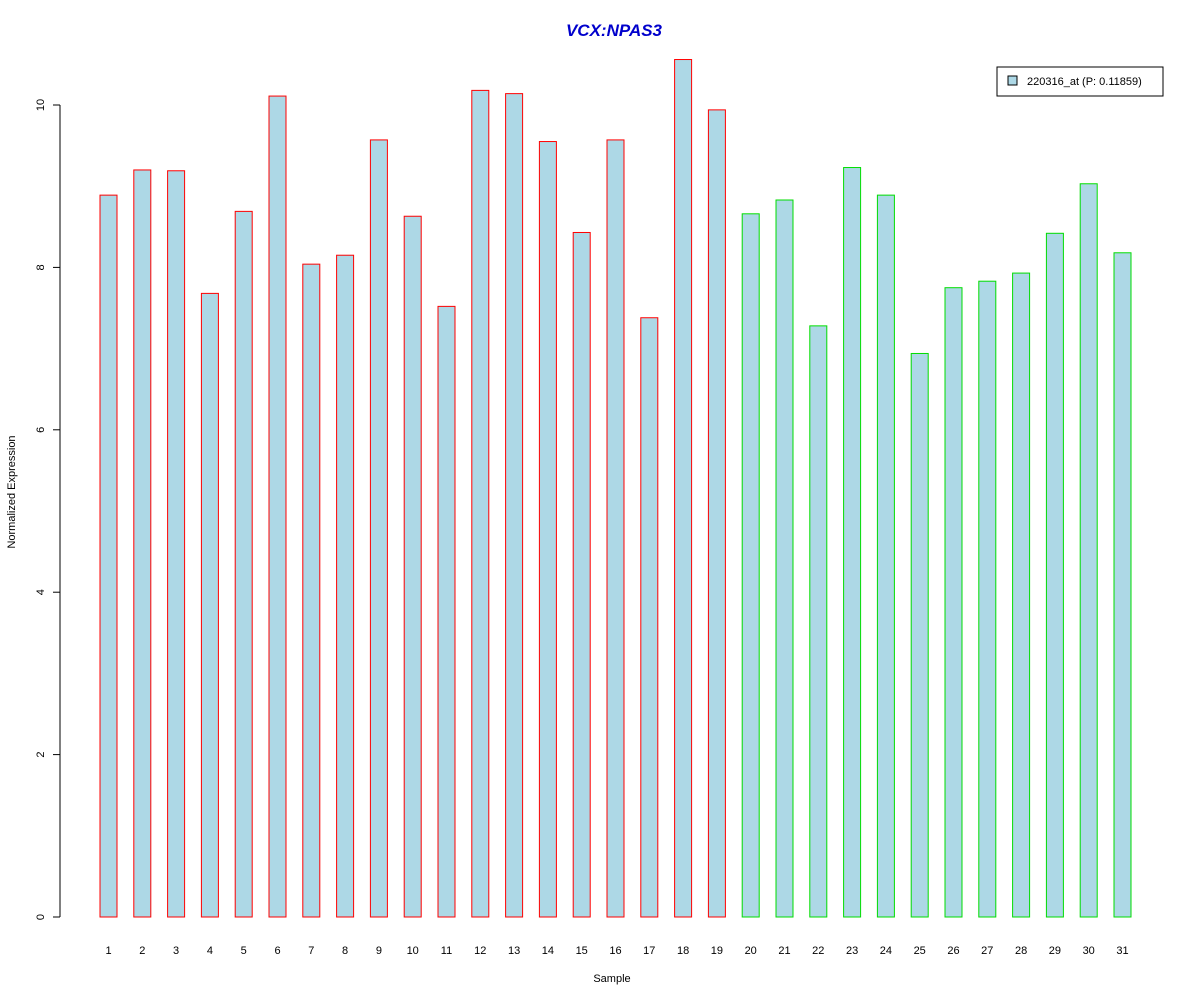 Image resolution: width=1200 pixels, height=1000 pixels. I want to click on x-tick-label: 20, so click(751, 951).